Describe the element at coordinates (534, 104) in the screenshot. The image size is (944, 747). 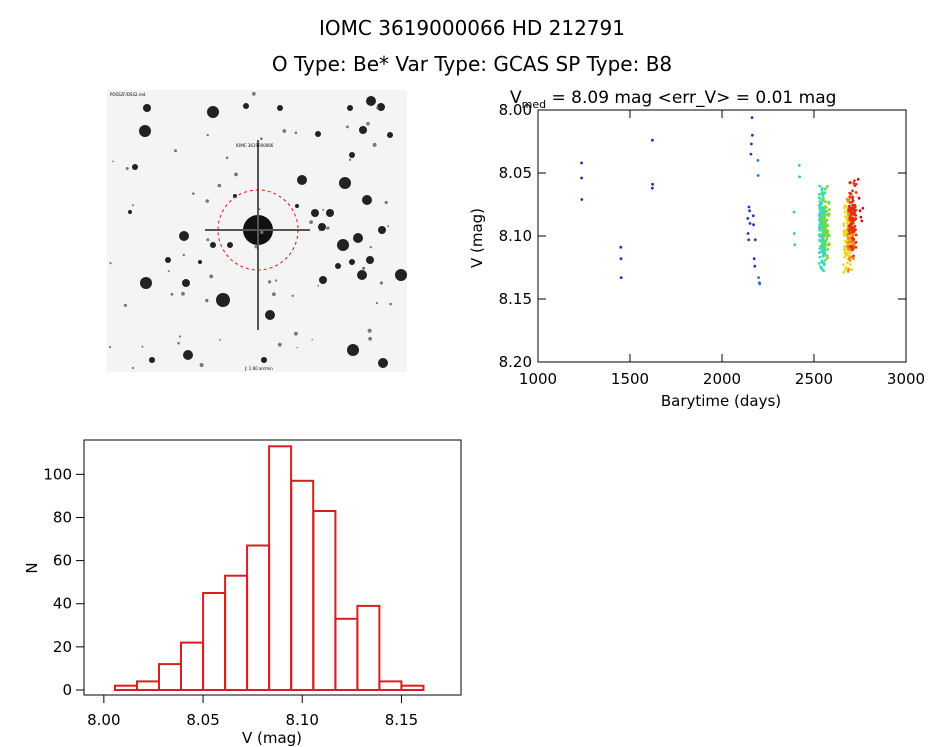
I see `lc-title-sub: med` at that location.